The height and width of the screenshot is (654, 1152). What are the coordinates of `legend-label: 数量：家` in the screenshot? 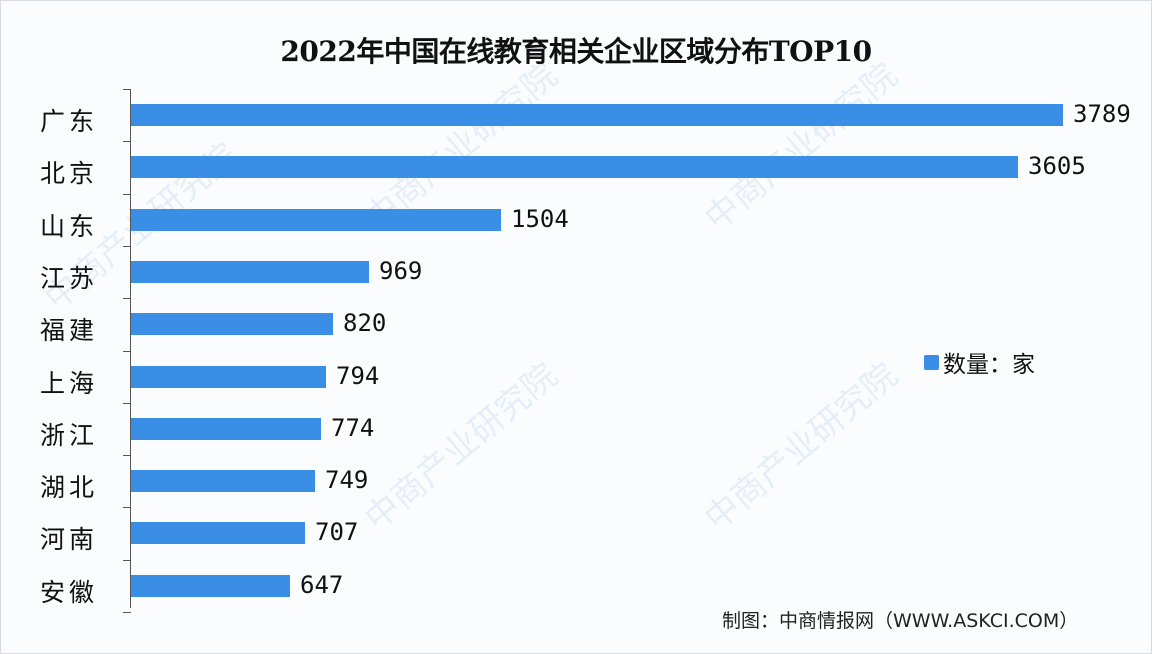 It's located at (989, 365).